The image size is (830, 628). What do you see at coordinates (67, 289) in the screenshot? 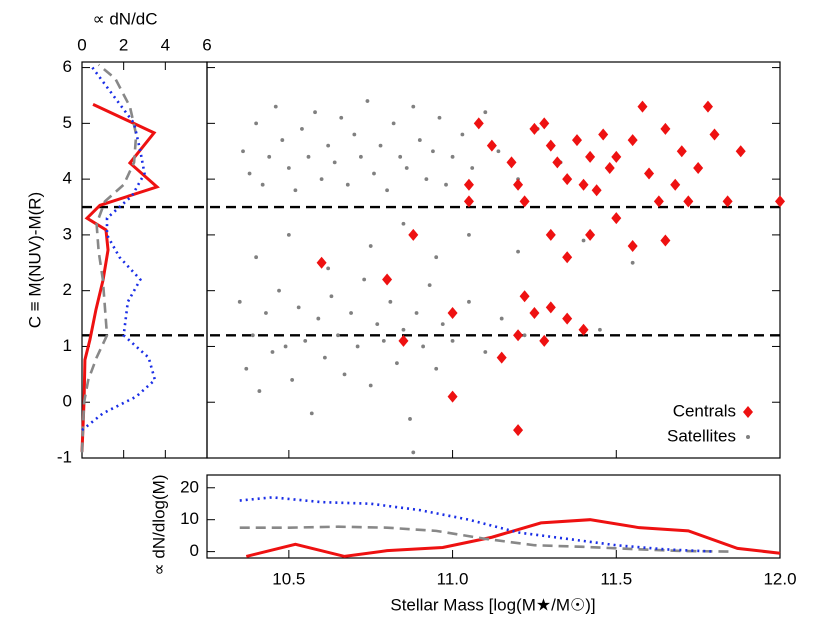
I see `y-tick-label: 2` at bounding box center [67, 289].